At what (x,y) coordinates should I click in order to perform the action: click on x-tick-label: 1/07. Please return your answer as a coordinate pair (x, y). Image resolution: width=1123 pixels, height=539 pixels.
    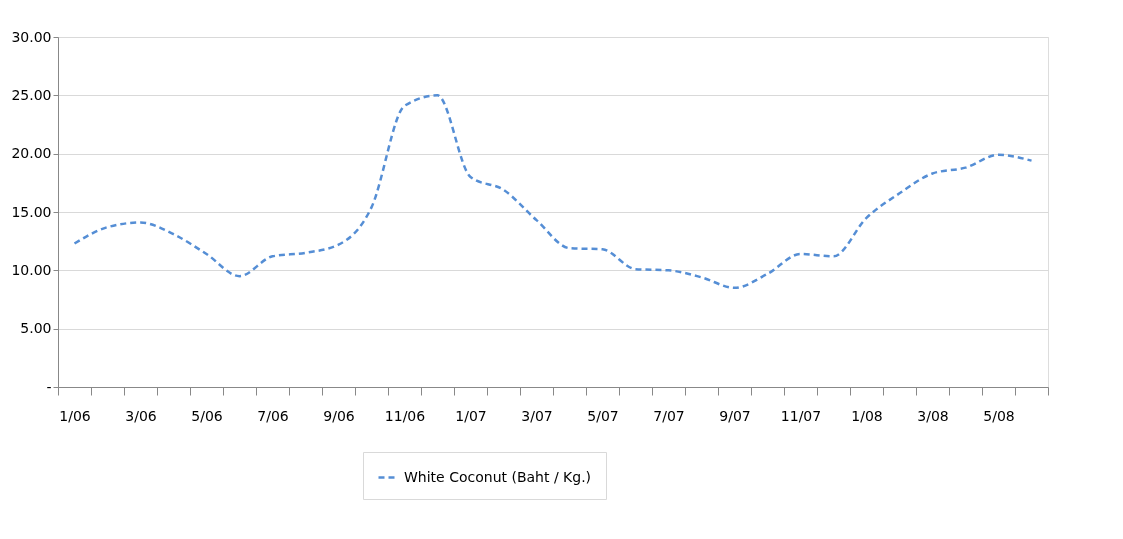
    Looking at the image, I should click on (471, 415).